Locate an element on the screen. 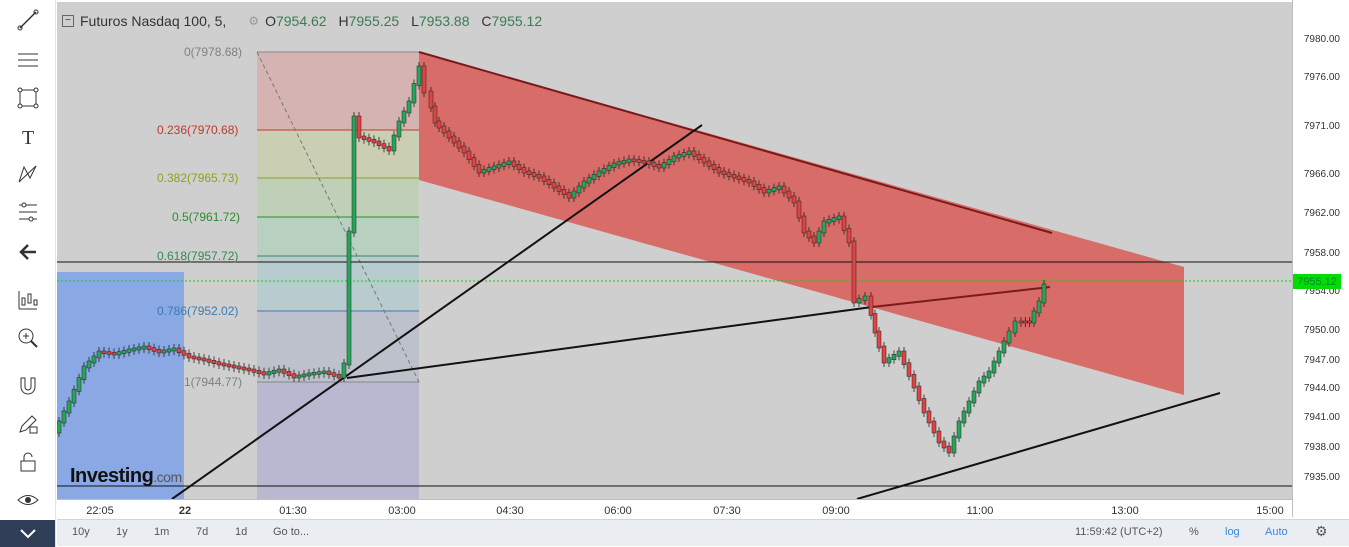 The image size is (1349, 547). fib-label-05: 0.5(7961.72) is located at coordinates (206, 217).